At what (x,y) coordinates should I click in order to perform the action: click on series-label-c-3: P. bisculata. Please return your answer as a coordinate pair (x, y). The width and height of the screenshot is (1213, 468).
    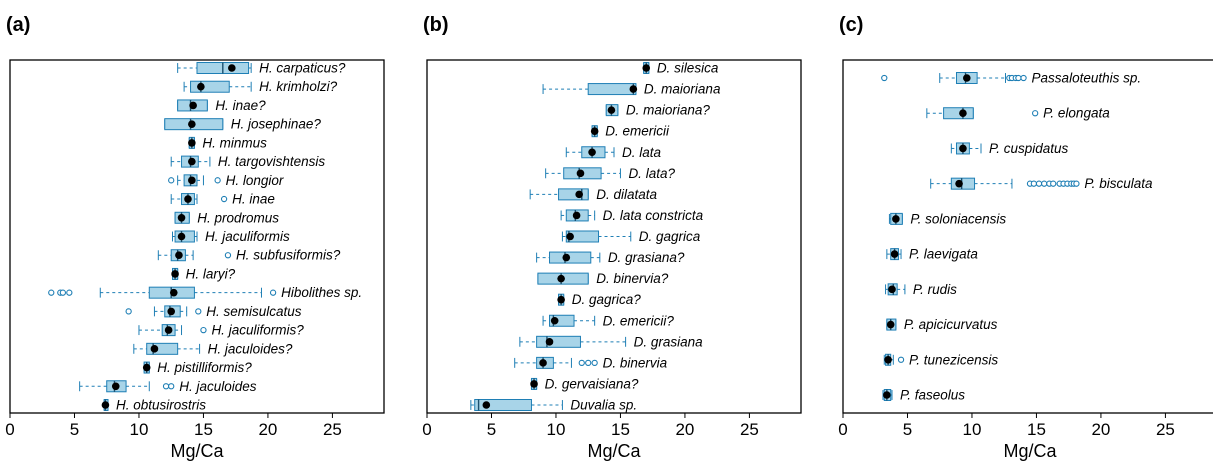
    Looking at the image, I should click on (1118, 183).